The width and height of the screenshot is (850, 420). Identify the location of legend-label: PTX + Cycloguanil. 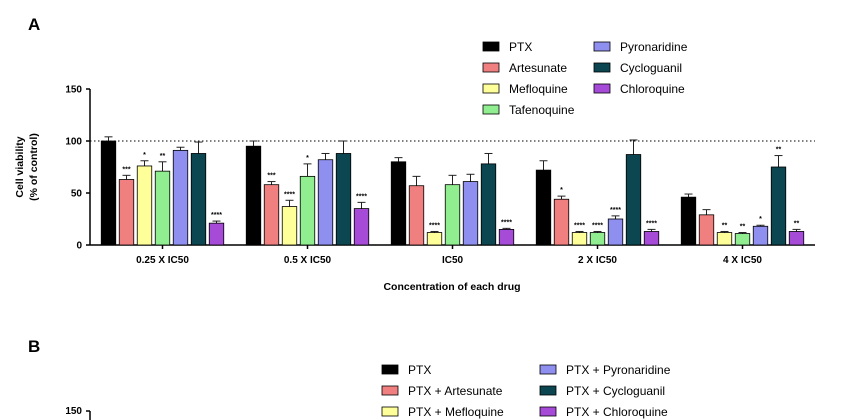
(615, 391).